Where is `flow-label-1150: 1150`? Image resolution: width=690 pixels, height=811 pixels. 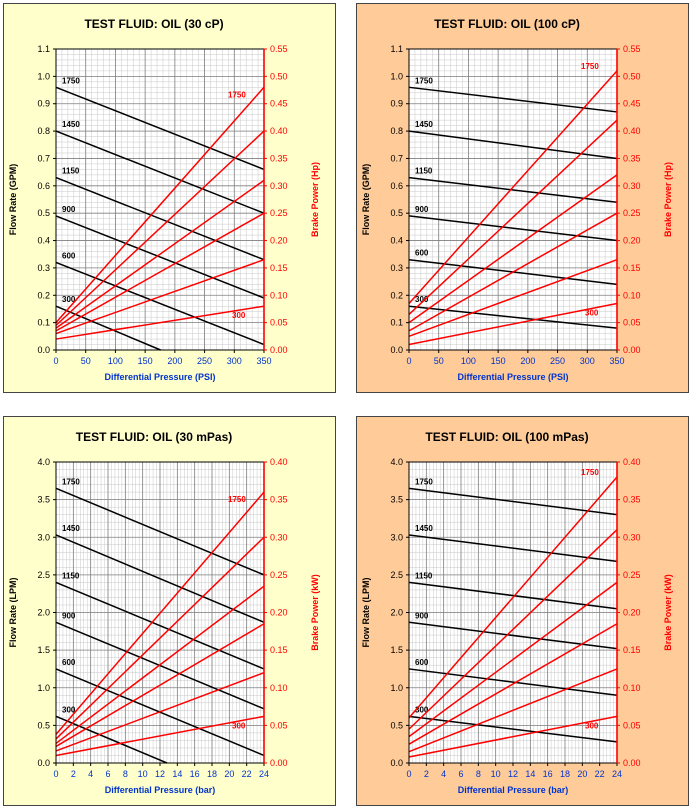
flow-label-1150: 1150 is located at coordinates (424, 575).